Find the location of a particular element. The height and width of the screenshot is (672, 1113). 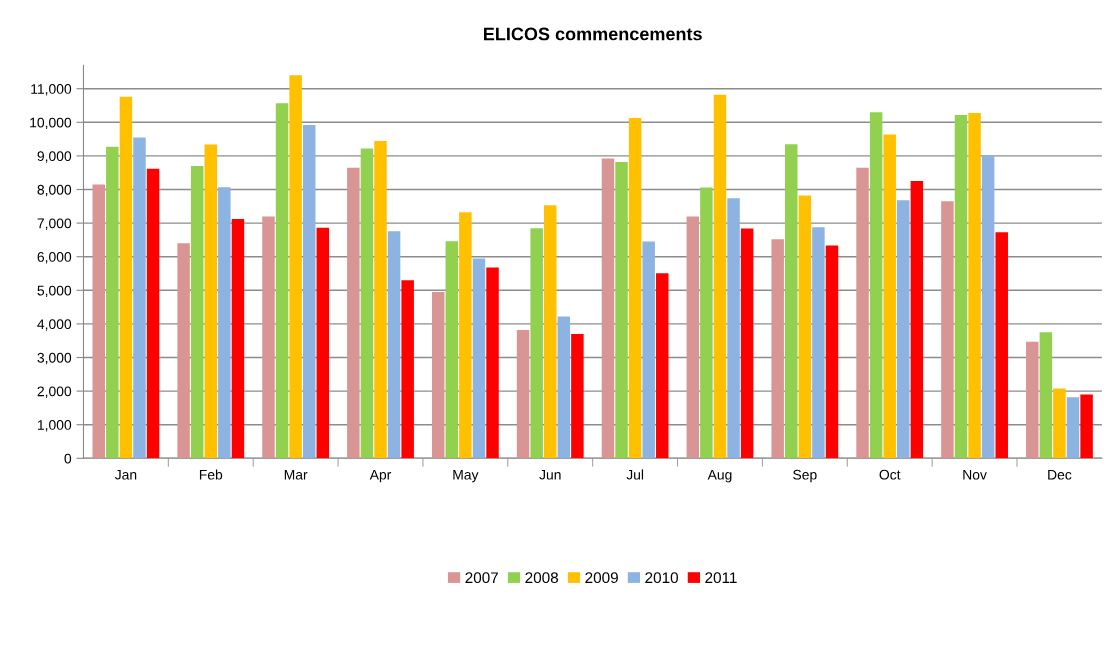

x-tick-label: Dec is located at coordinates (1060, 474).